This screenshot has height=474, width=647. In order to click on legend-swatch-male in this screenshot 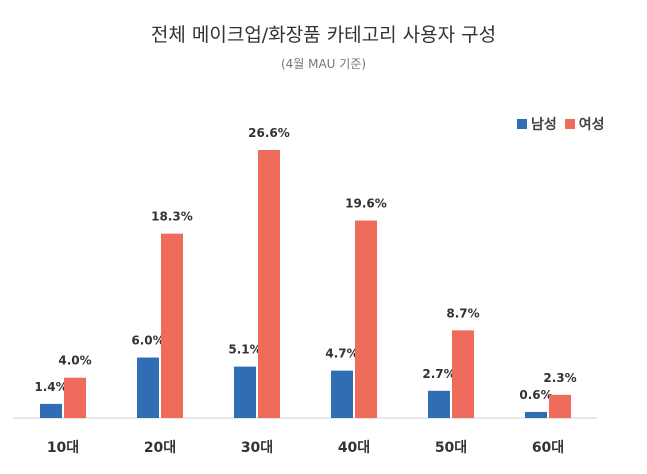, I will do `click(522, 124)`.